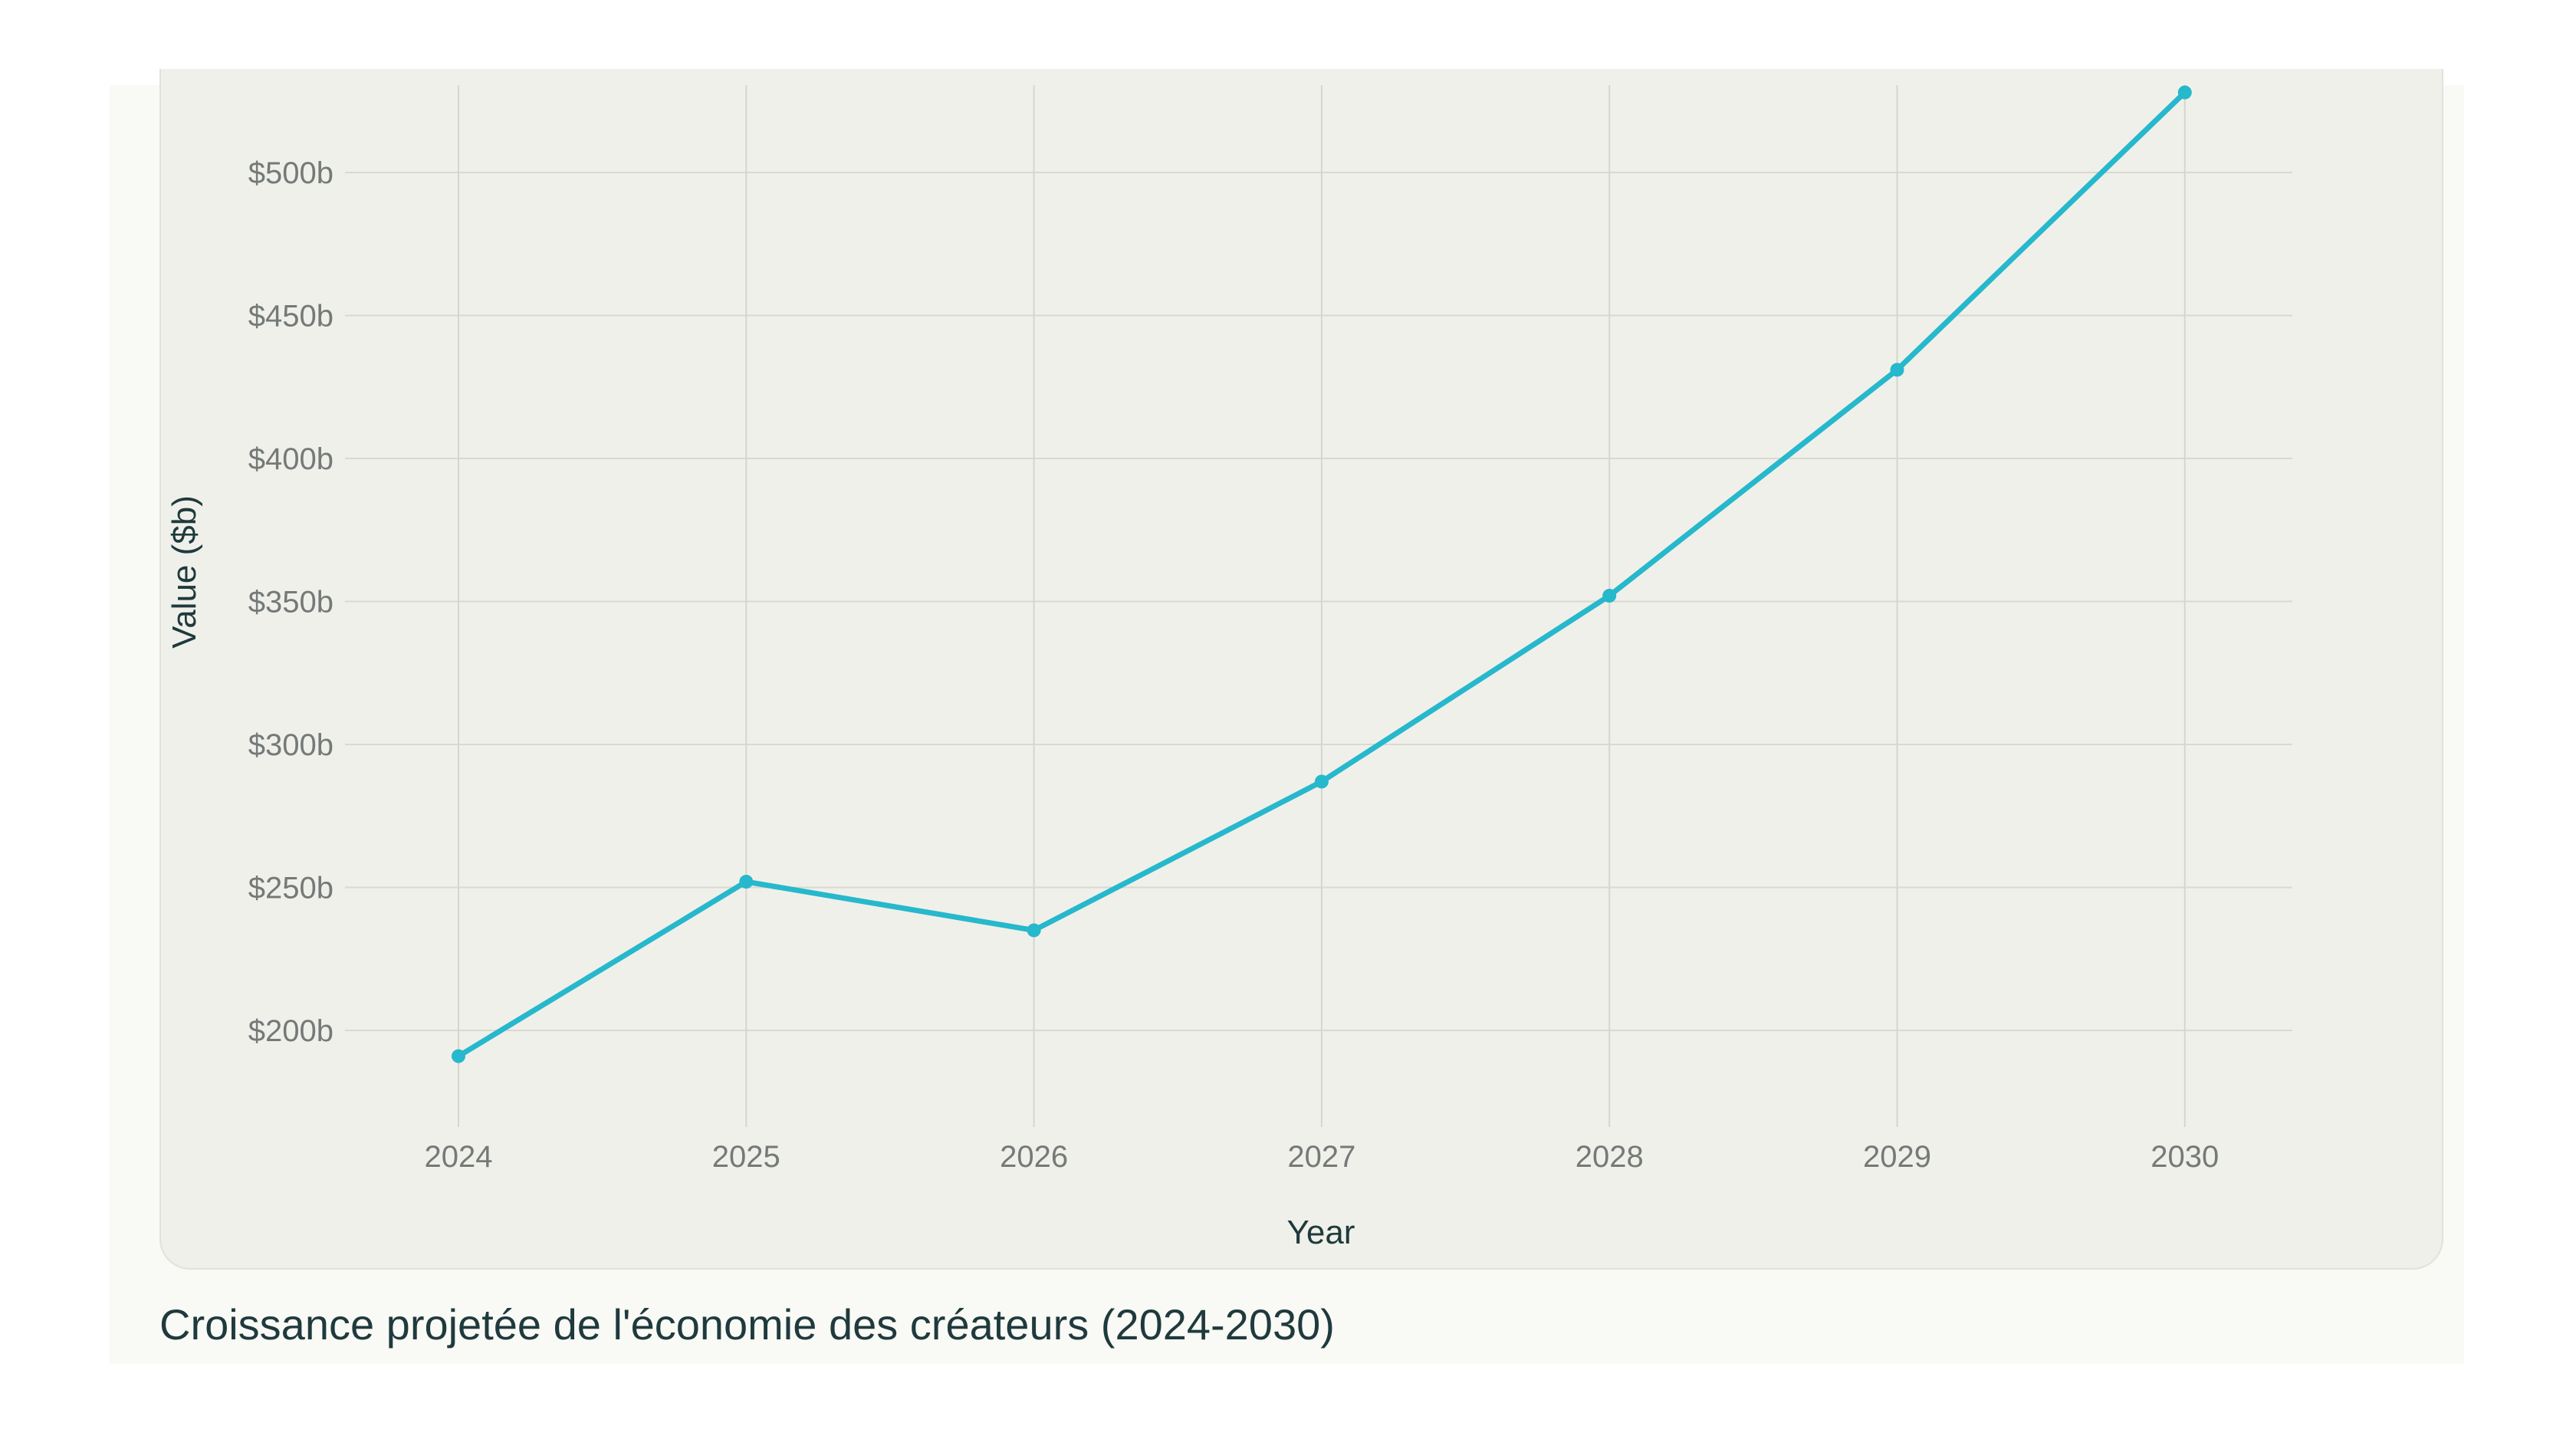 This screenshot has height=1449, width=2576. What do you see at coordinates (459, 1157) in the screenshot?
I see `x-tick-label: 2024` at bounding box center [459, 1157].